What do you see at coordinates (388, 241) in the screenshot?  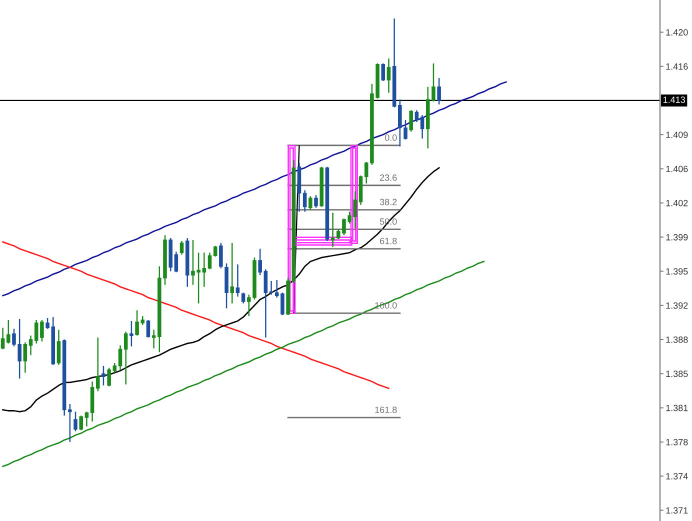 I see `series-label: 61.8` at bounding box center [388, 241].